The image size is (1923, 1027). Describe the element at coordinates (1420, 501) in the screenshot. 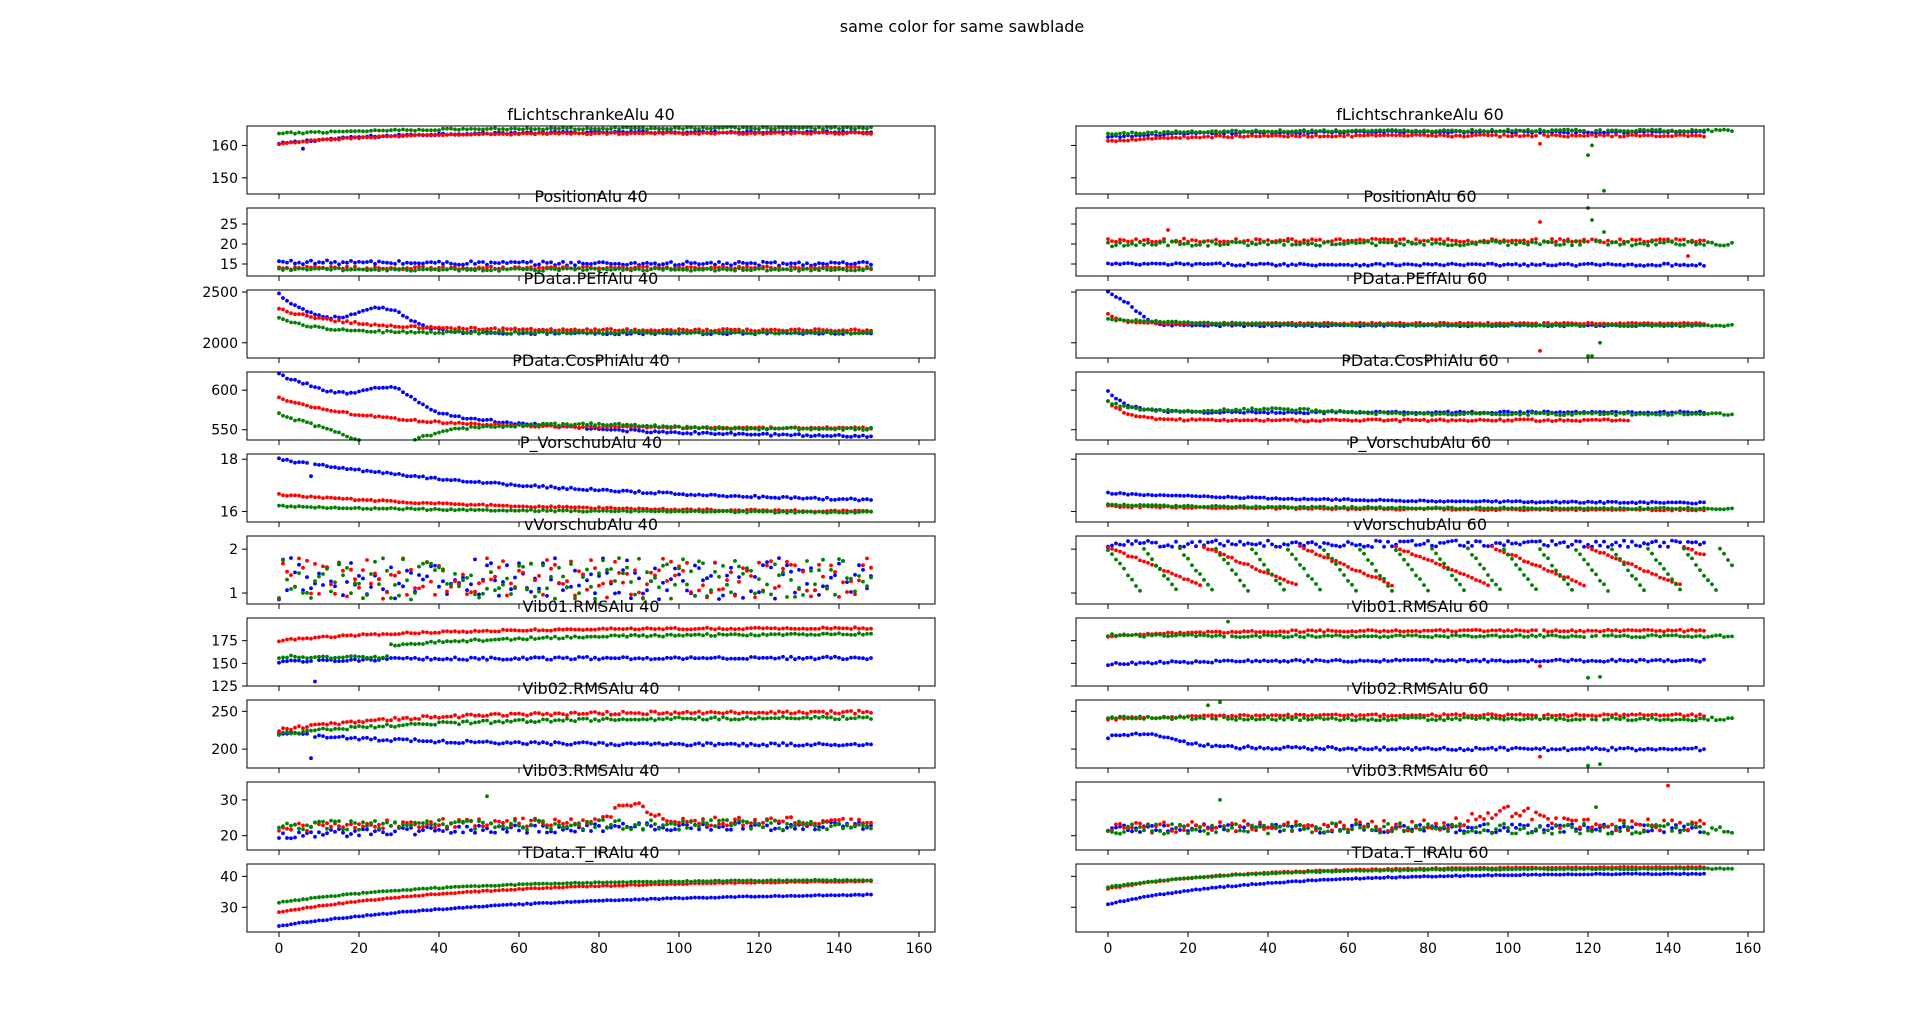

I see `scatter-points` at that location.